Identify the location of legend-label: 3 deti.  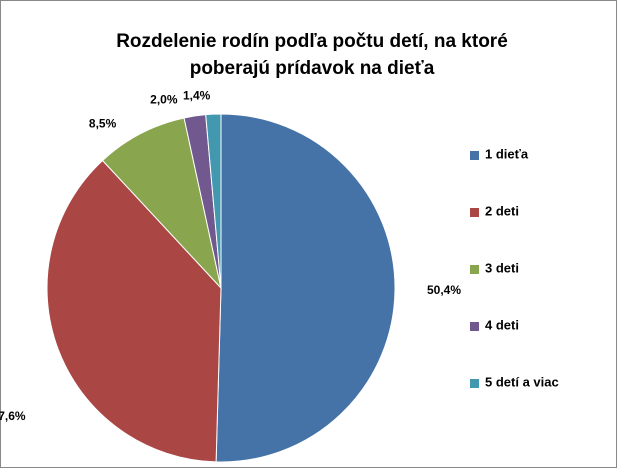
(502, 267).